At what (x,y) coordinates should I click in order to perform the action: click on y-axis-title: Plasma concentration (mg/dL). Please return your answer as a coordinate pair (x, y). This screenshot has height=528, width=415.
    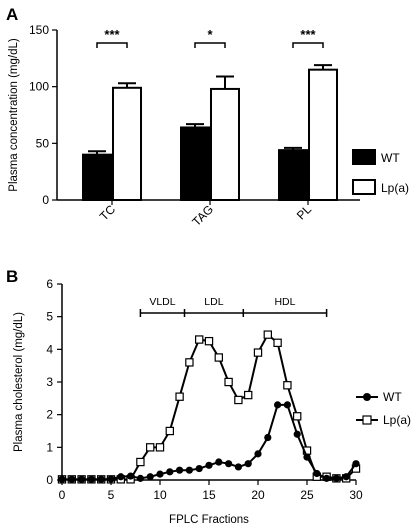
    Looking at the image, I should click on (14, 115).